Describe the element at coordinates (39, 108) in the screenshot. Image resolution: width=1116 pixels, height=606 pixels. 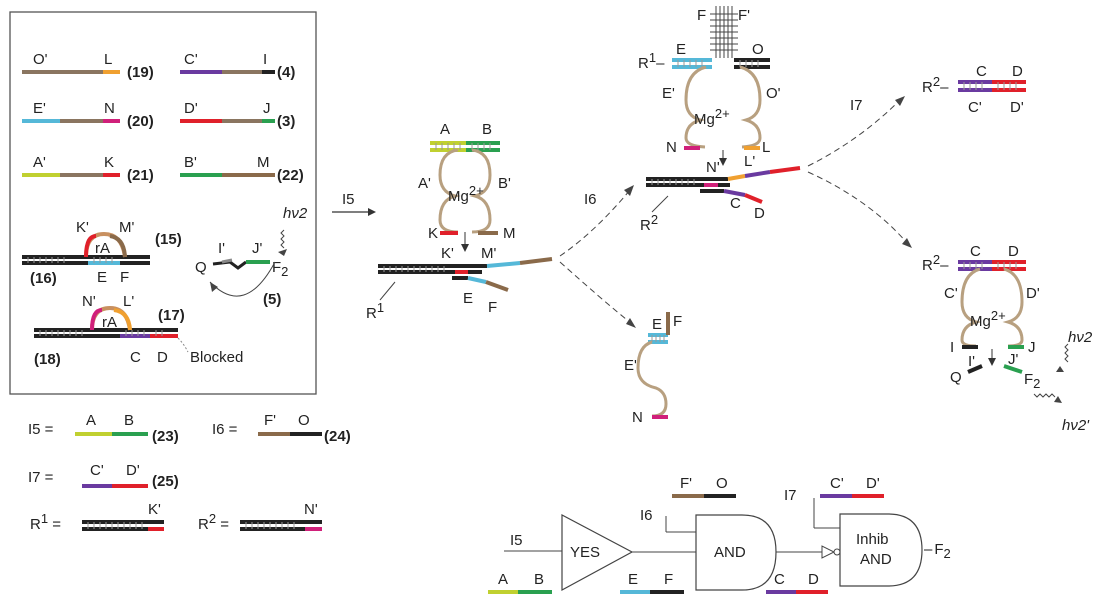
I see `strand-20-left: E'` at that location.